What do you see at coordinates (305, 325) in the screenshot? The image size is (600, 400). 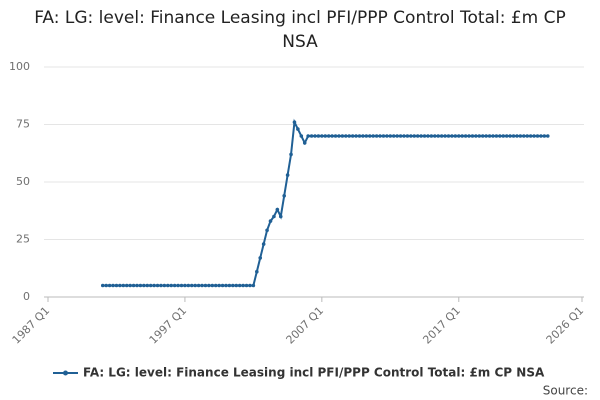 I see `x-tick-label: 2007 Q1` at bounding box center [305, 325].